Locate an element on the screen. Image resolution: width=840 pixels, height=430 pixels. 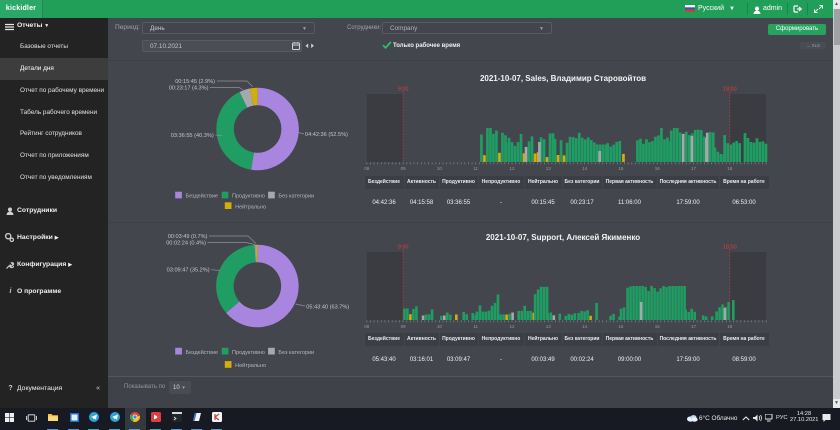
svg-text: 03:36:55 (40.3%) is located at coordinates (192, 136).